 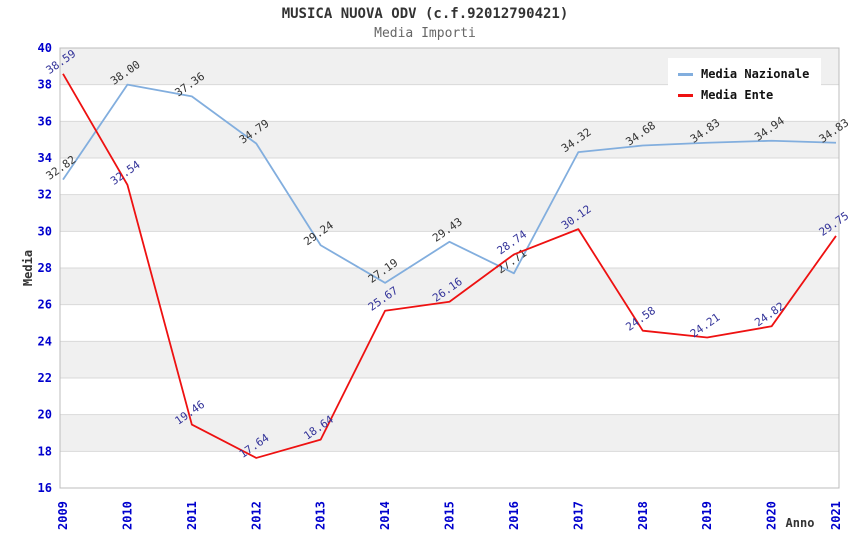 What do you see at coordinates (192, 515) in the screenshot?
I see `x-tick-label: 2011` at bounding box center [192, 515].